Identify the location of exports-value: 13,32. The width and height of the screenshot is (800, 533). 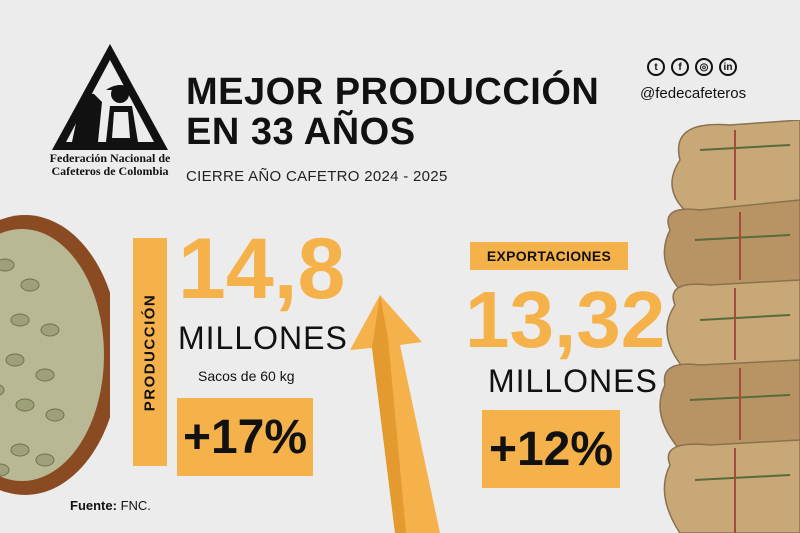
(565, 319).